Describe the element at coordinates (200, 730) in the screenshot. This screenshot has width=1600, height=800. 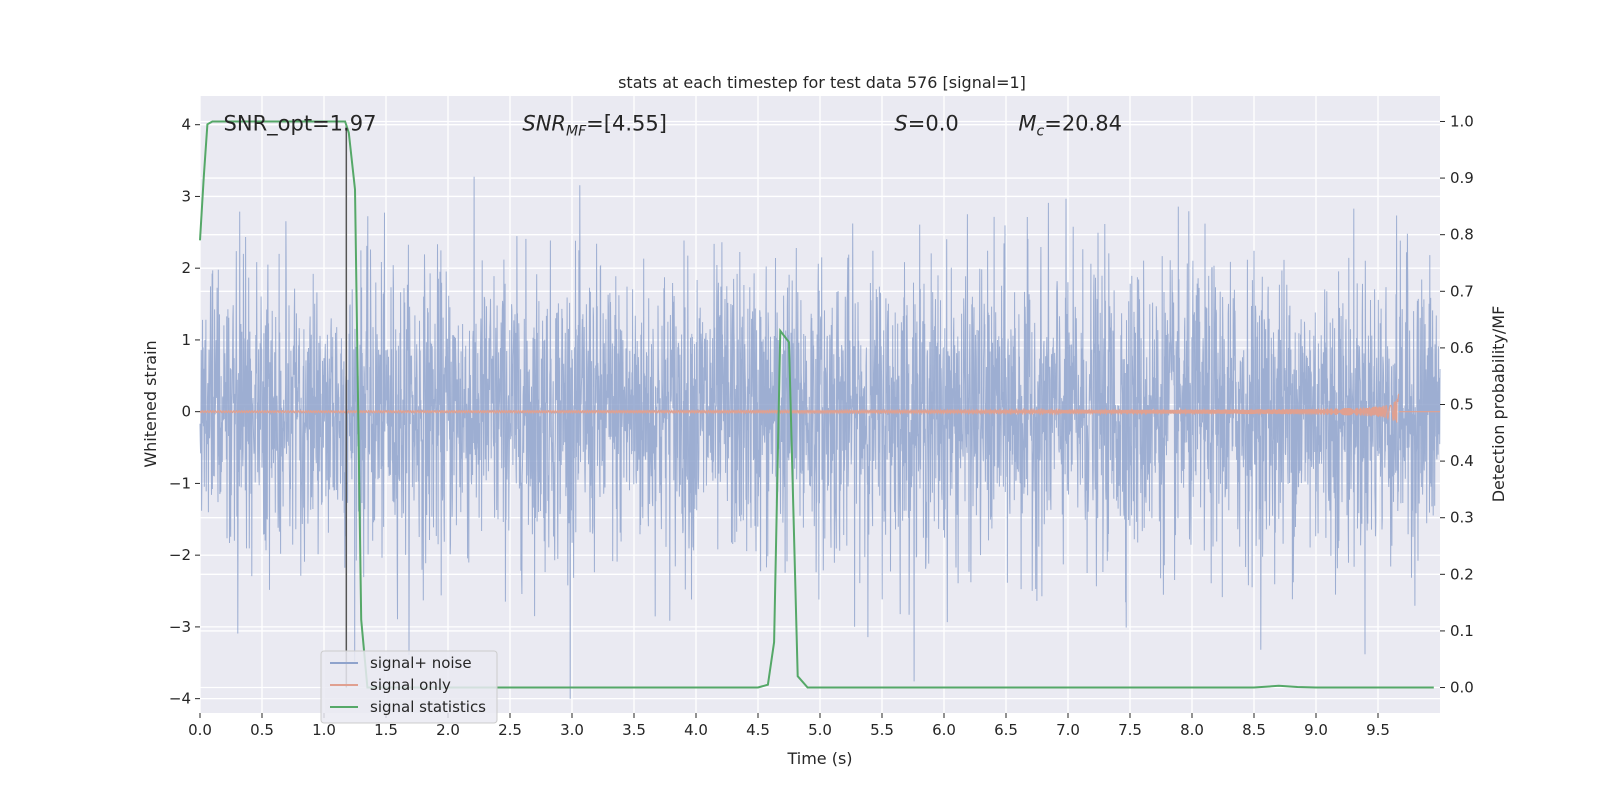
I see `x-tick-label: 0.0` at that location.